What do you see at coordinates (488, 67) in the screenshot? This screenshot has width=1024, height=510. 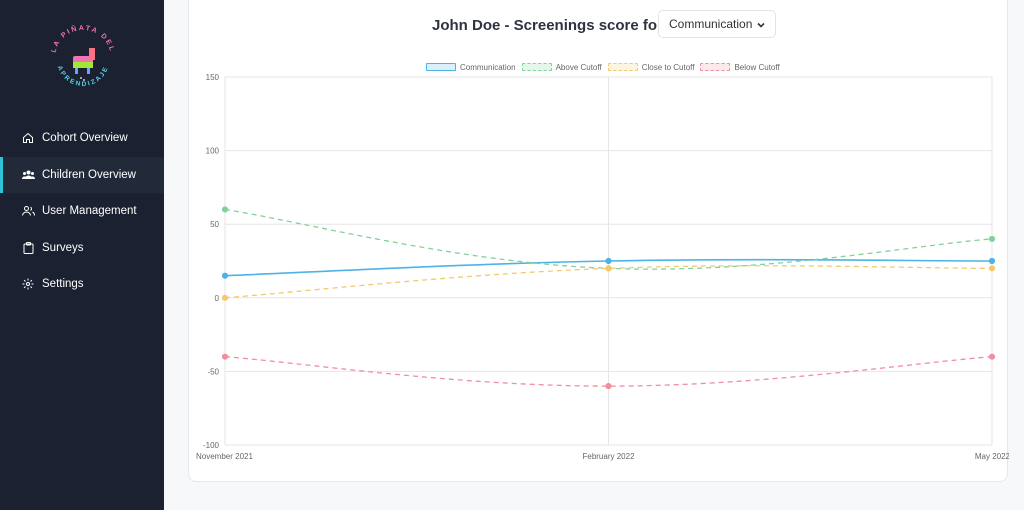 I see `legend-label: Communication` at bounding box center [488, 67].